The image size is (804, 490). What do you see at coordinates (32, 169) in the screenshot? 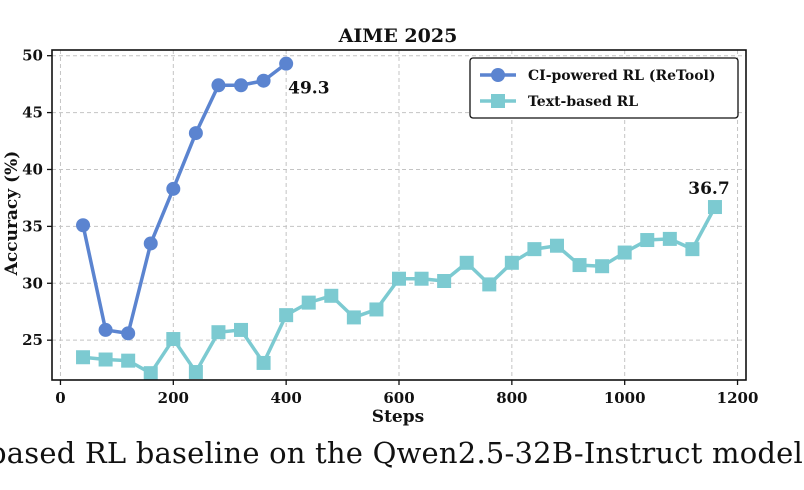
I see `y-tick-label: 40` at bounding box center [32, 169].